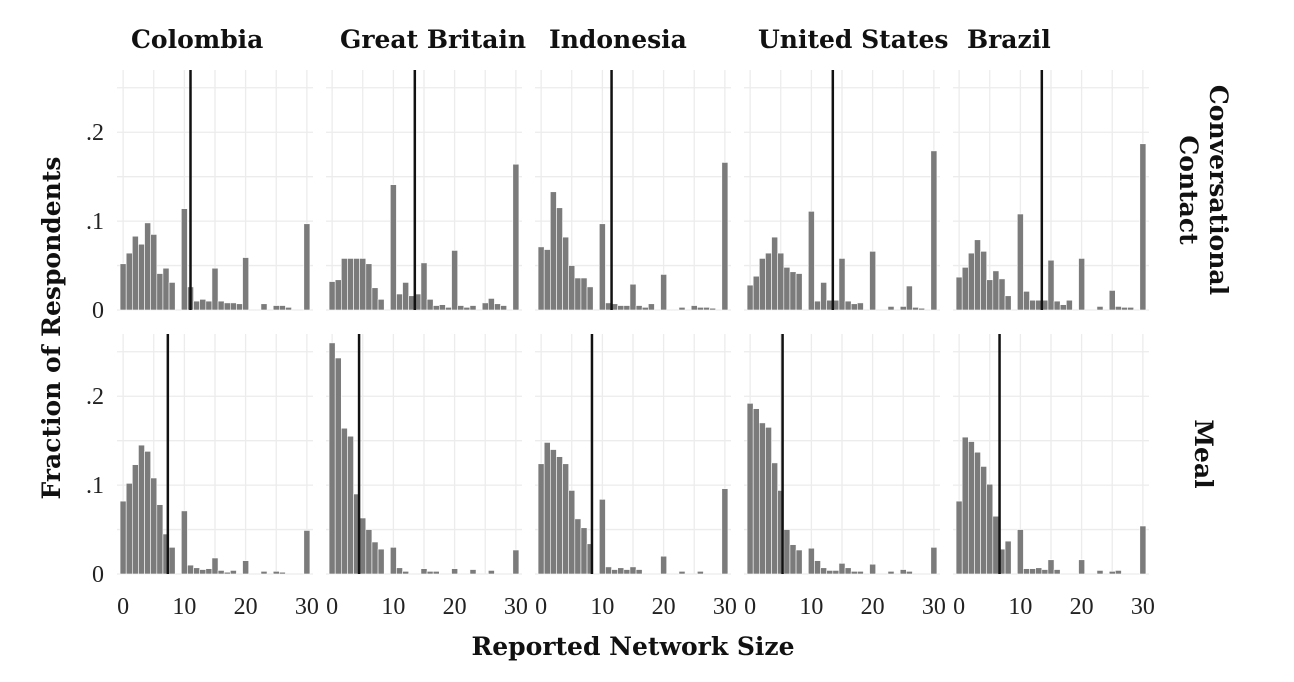 The width and height of the screenshot is (1294, 682). What do you see at coordinates (197, 39) in the screenshot?
I see `column-title: Colombia` at bounding box center [197, 39].